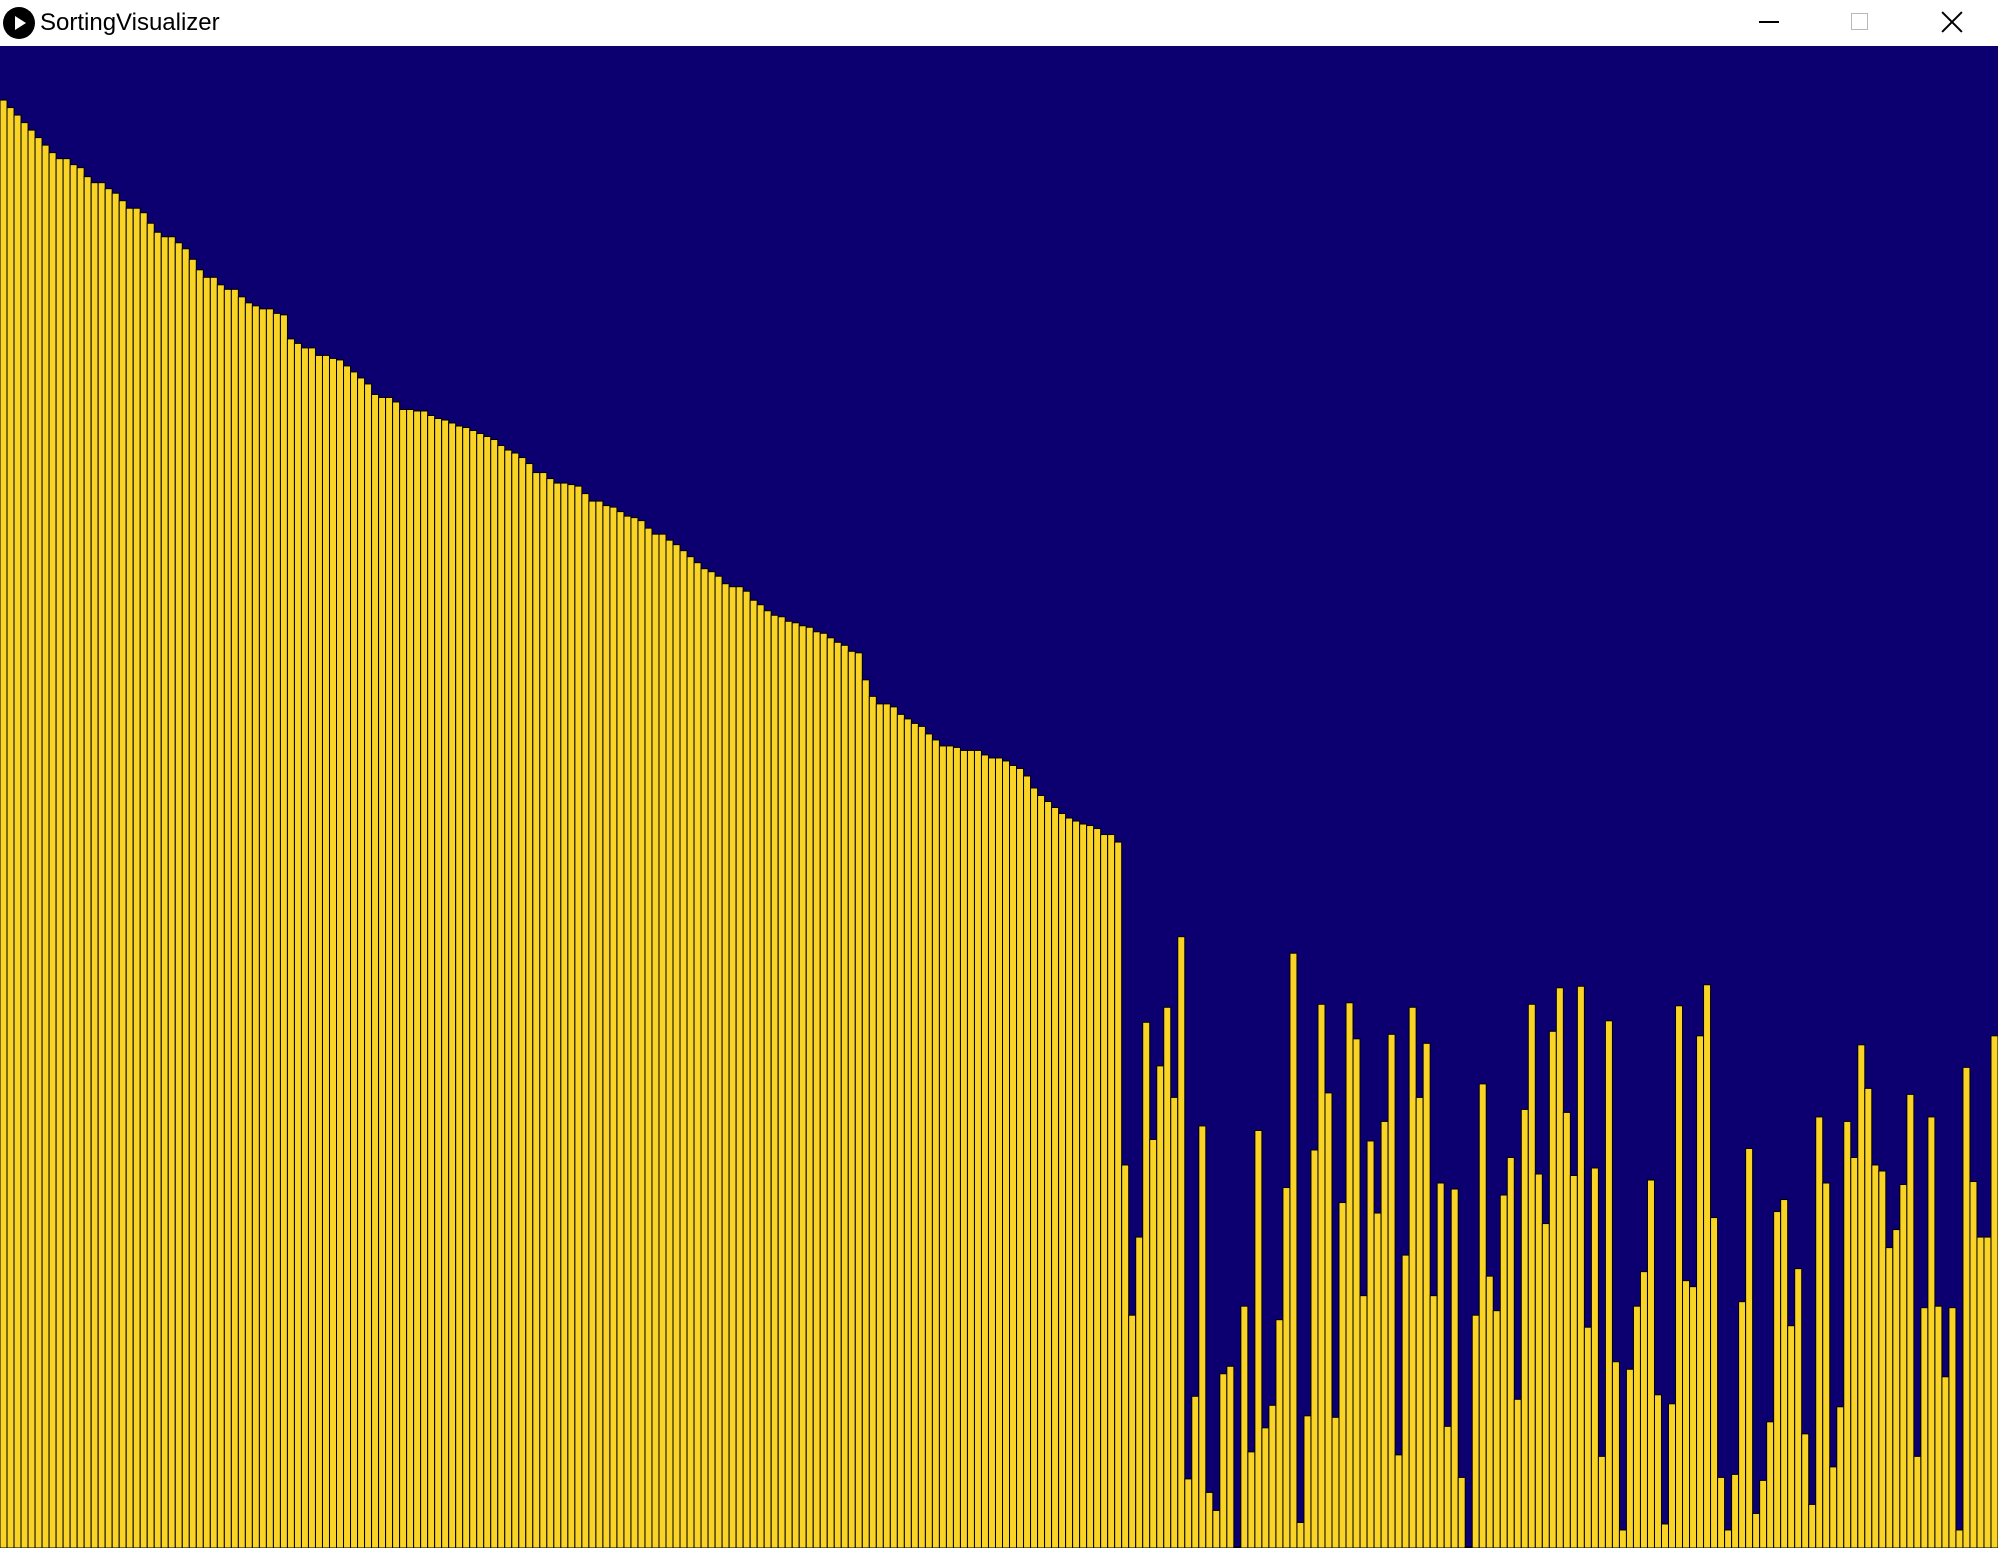  I want to click on close-button, so click(1952, 23).